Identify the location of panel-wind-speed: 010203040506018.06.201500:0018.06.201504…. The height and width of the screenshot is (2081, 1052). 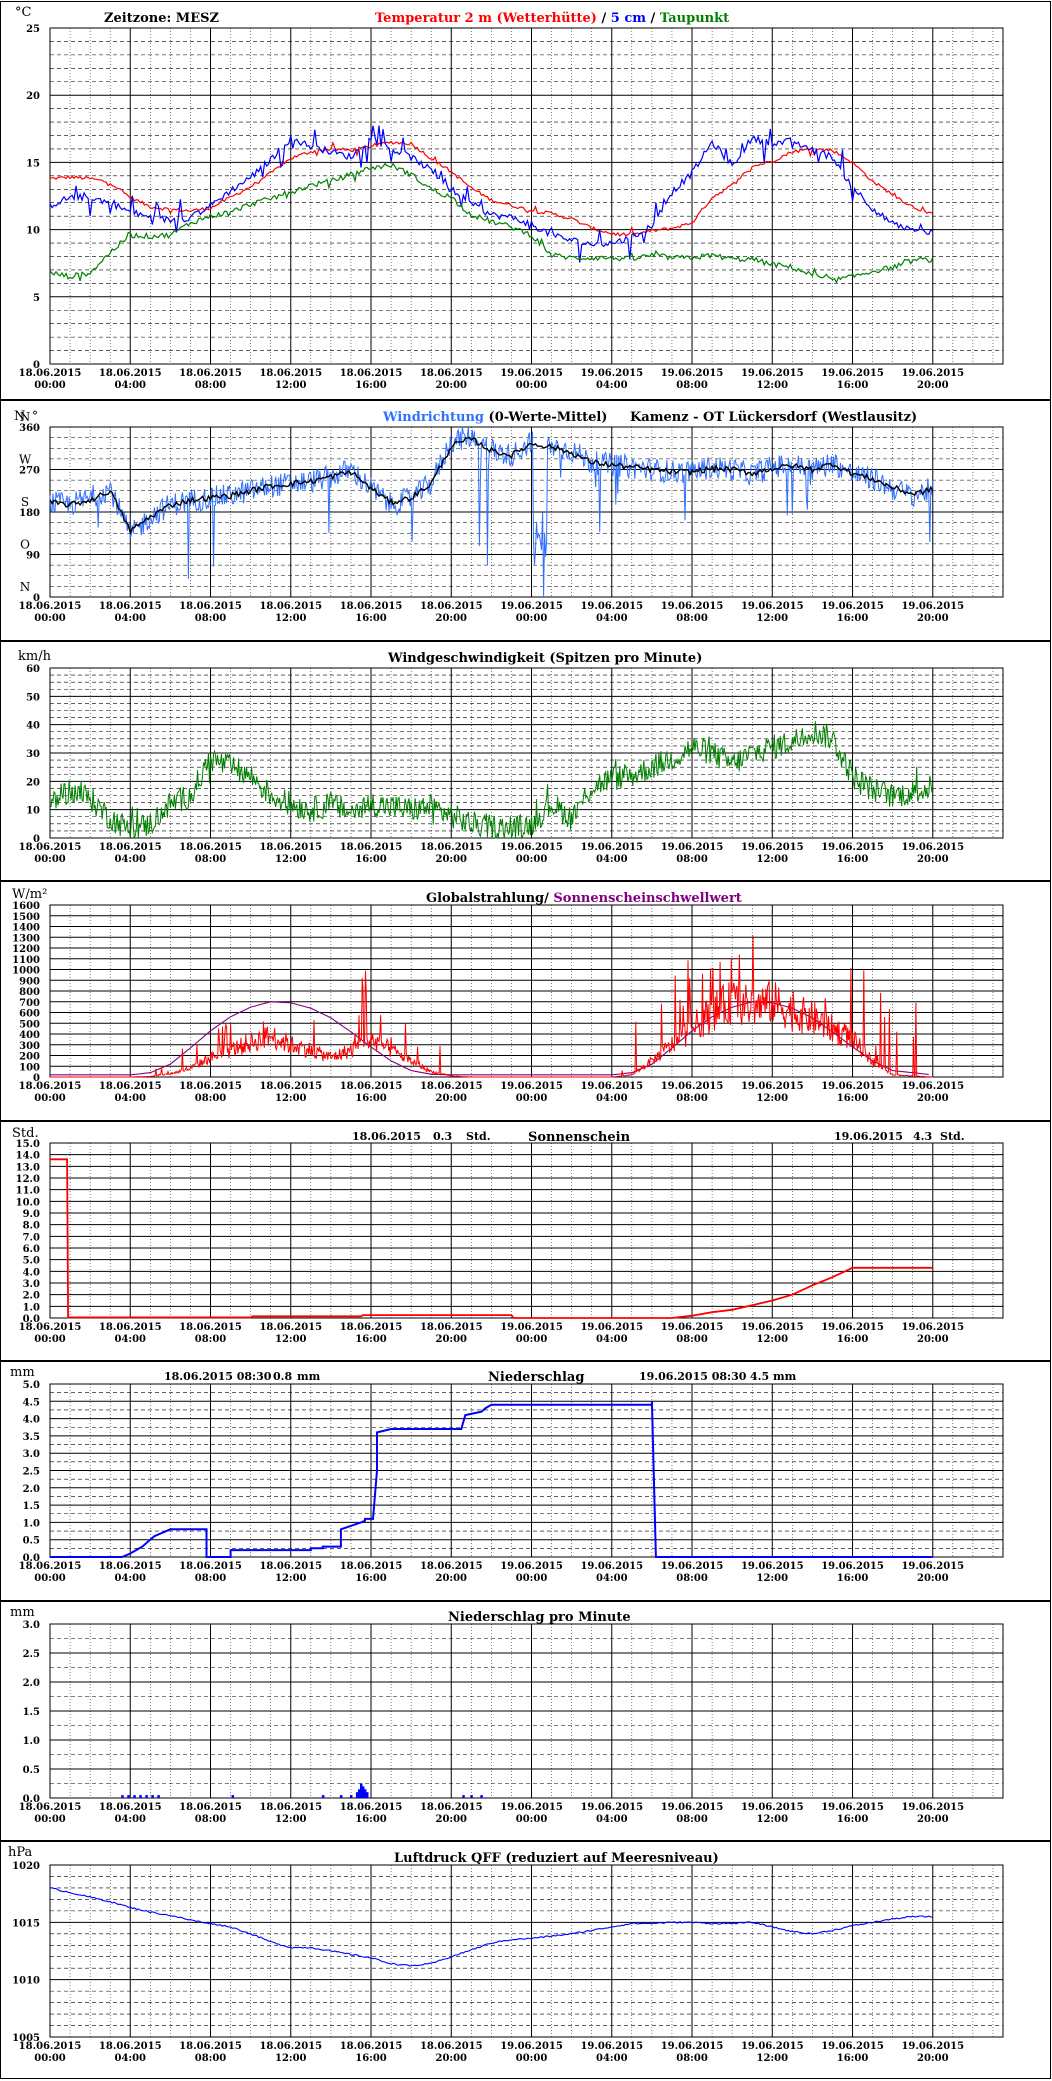
(525, 761).